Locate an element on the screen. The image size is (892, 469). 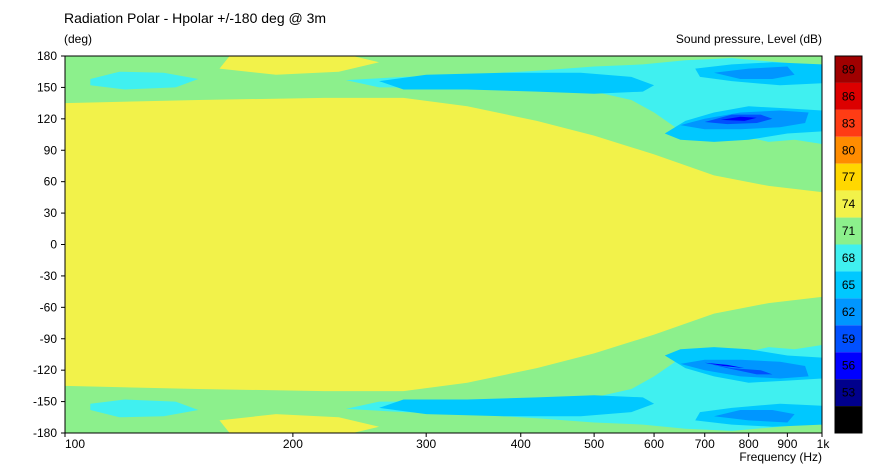
colorbar-label-80: 80 is located at coordinates (849, 150).